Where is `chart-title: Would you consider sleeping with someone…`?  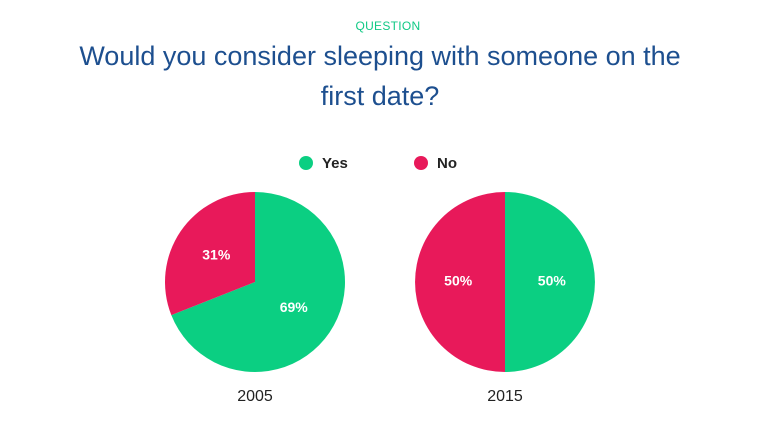
chart-title: Would you consider sleeping with someone… is located at coordinates (380, 76).